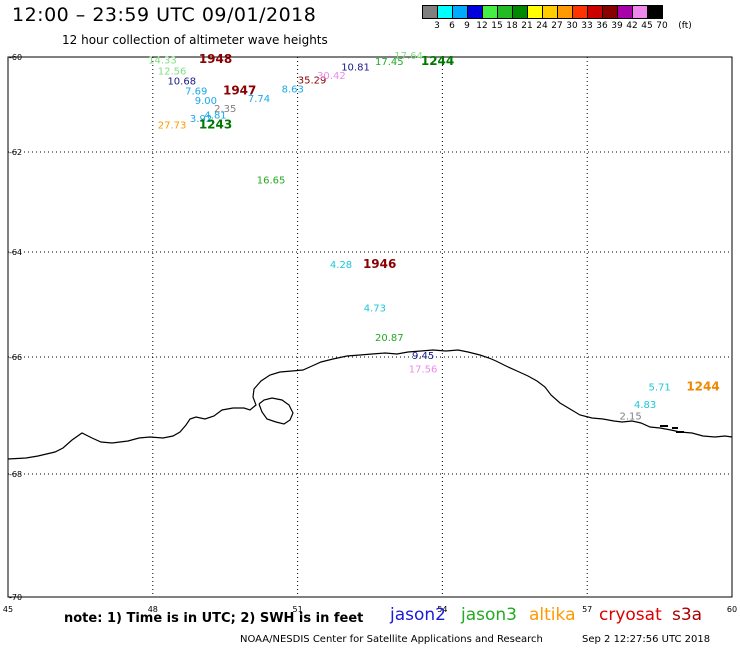 Image resolution: width=740 pixels, height=650 pixels. Describe the element at coordinates (355, 68) in the screenshot. I see `wave-height-value: 10.81` at that location.